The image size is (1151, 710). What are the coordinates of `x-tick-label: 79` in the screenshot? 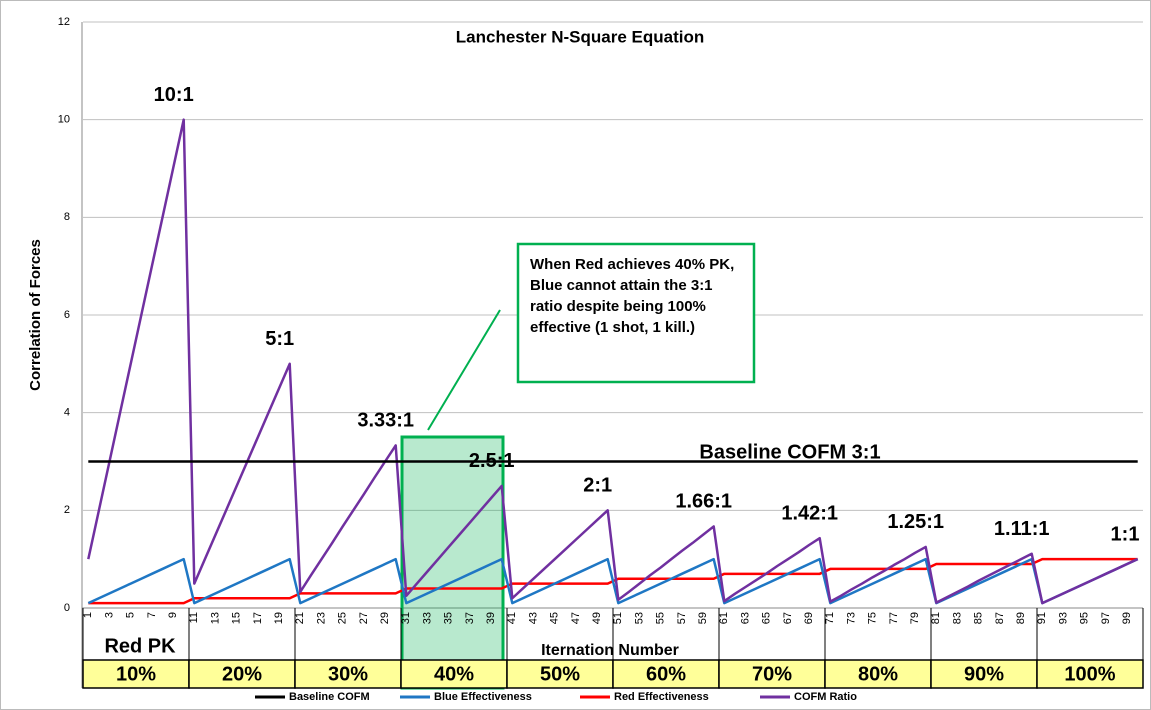 It's located at (915, 618).